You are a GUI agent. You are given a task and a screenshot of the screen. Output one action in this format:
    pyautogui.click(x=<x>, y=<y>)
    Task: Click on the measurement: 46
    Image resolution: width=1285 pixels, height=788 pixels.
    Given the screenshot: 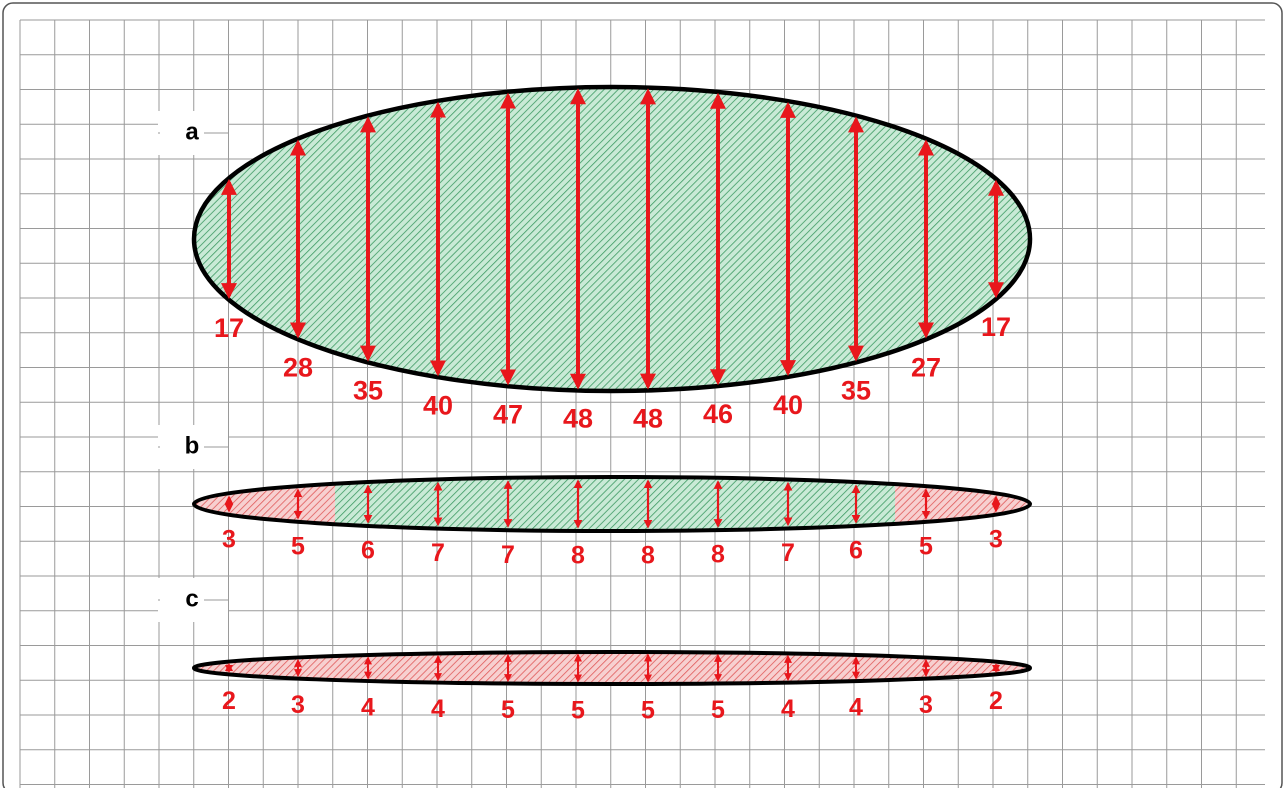 What is the action you would take?
    pyautogui.click(x=718, y=414)
    